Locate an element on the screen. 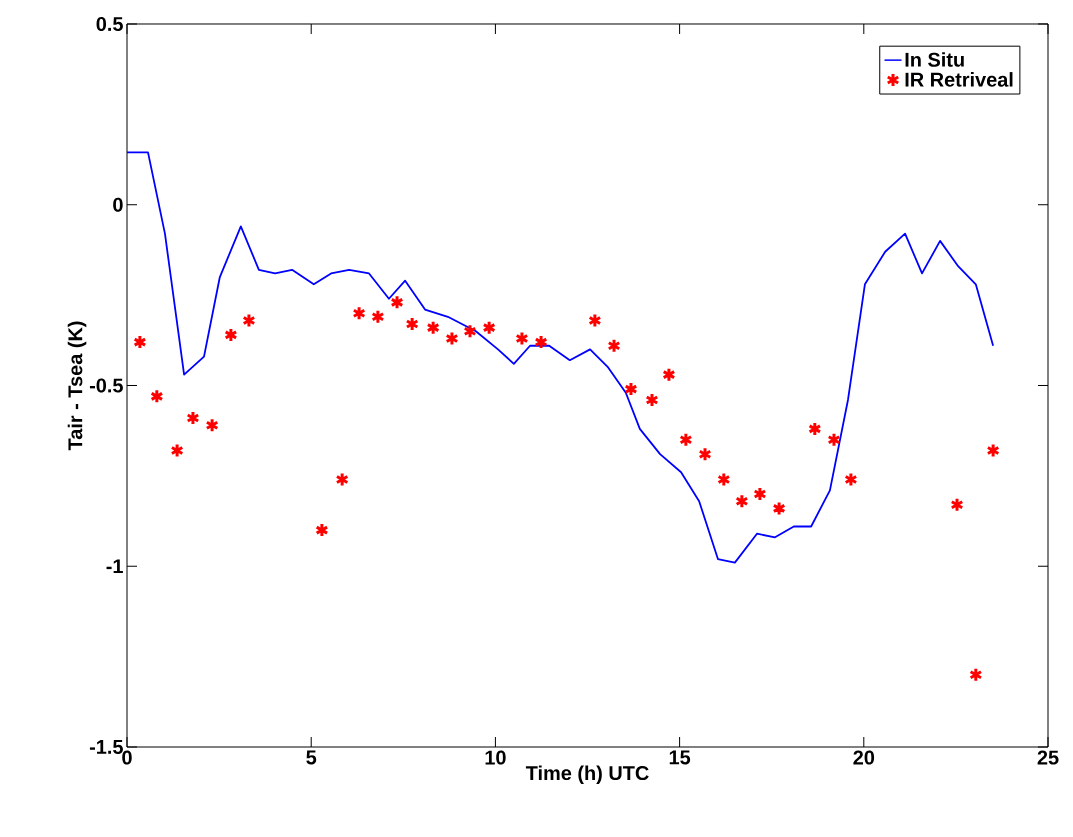  y-tick-label: -1.5 is located at coordinates (106, 747).